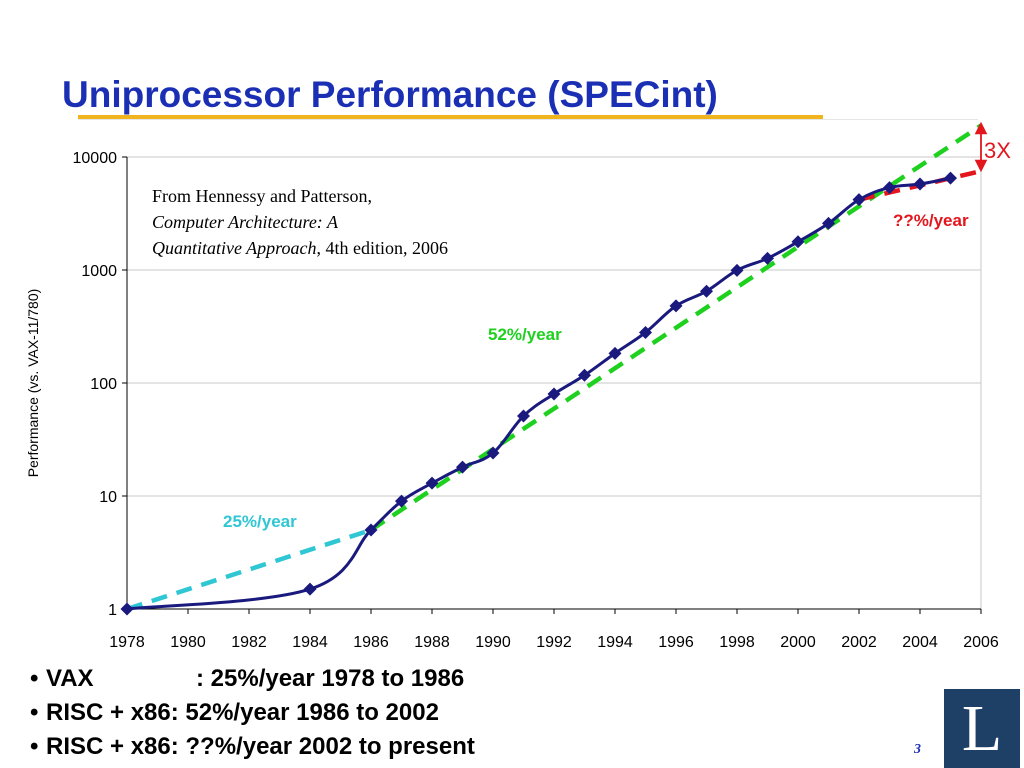 This screenshot has height=768, width=1024. Describe the element at coordinates (493, 642) in the screenshot. I see `x-tick-label: 1990` at that location.